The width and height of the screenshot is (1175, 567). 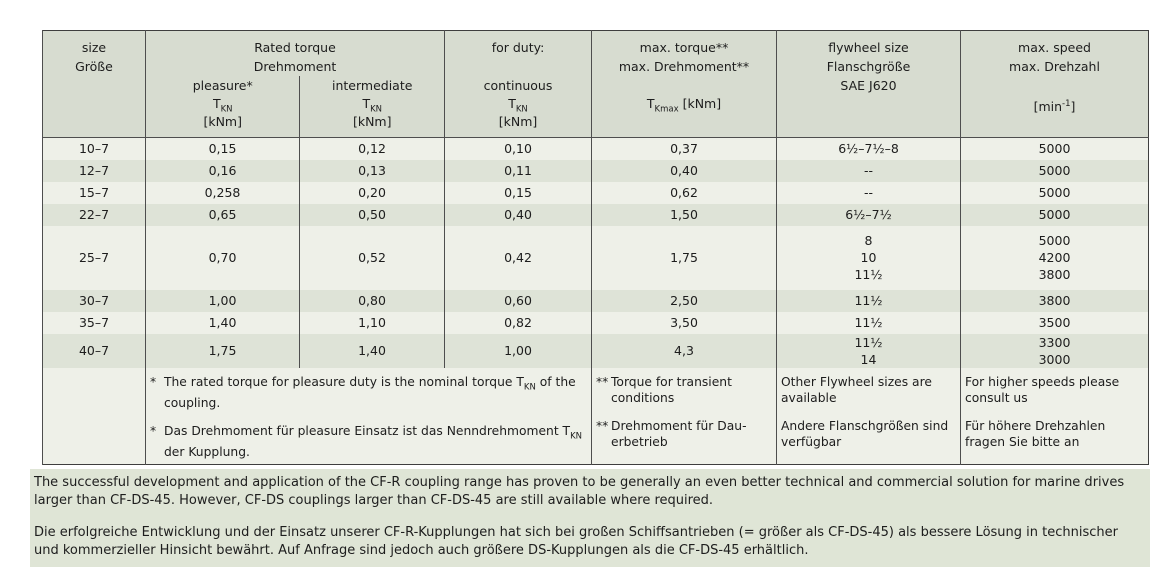 What do you see at coordinates (222, 322) in the screenshot?
I see `cell-pleasure-torque: 1,40` at bounding box center [222, 322].